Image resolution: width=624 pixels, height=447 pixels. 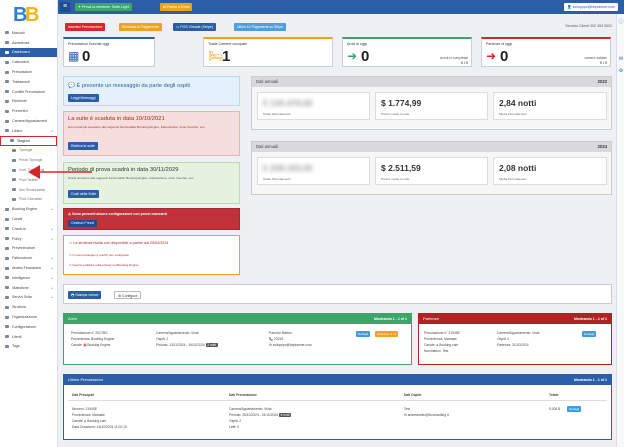 What do you see at coordinates (243, 395) in the screenshot?
I see `col-booking-data: Dati Prenotazione` at bounding box center [243, 395].